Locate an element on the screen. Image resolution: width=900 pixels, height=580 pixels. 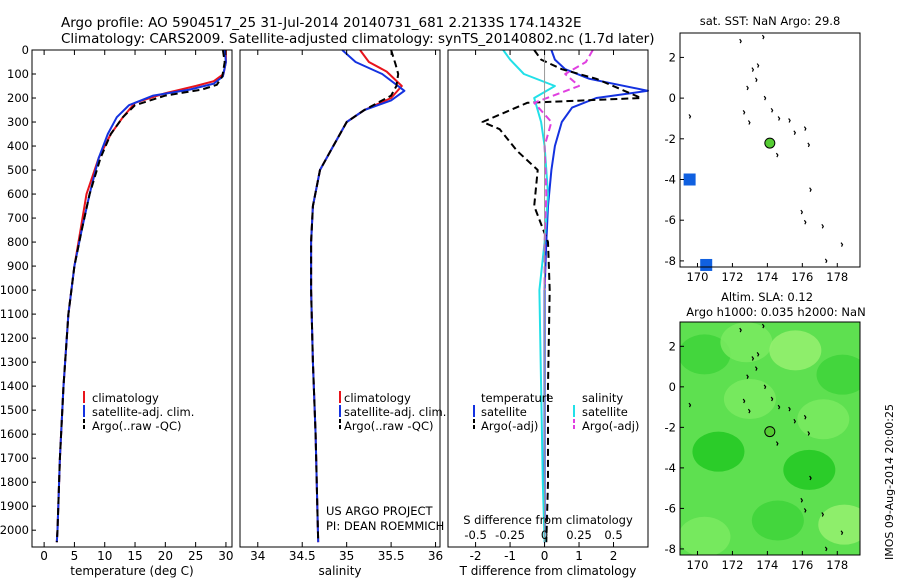
x-tick-label: 0 is located at coordinates (545, 556).